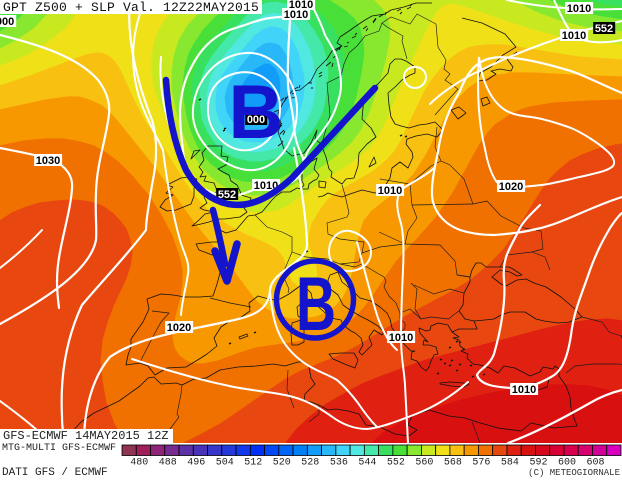  I want to click on svg-text: 600, so click(567, 463).